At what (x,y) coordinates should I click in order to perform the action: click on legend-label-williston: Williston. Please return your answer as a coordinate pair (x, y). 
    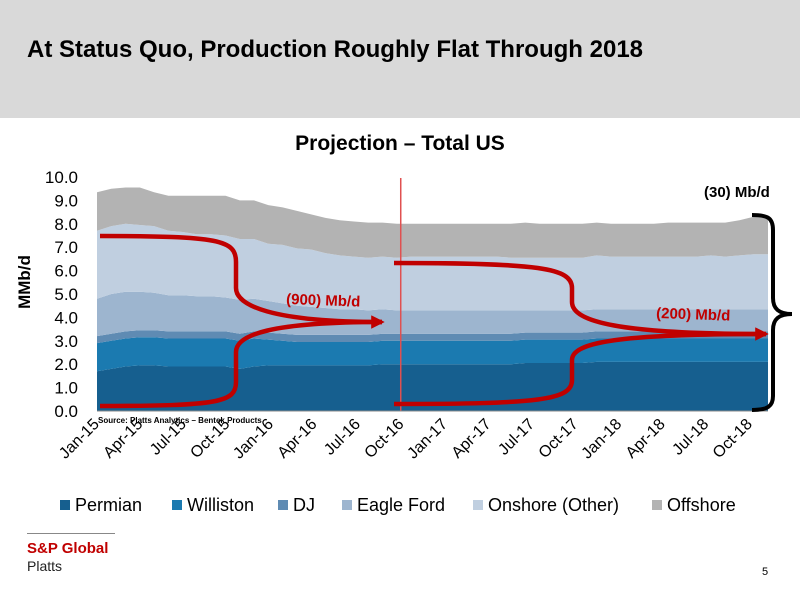
    Looking at the image, I should click on (221, 504).